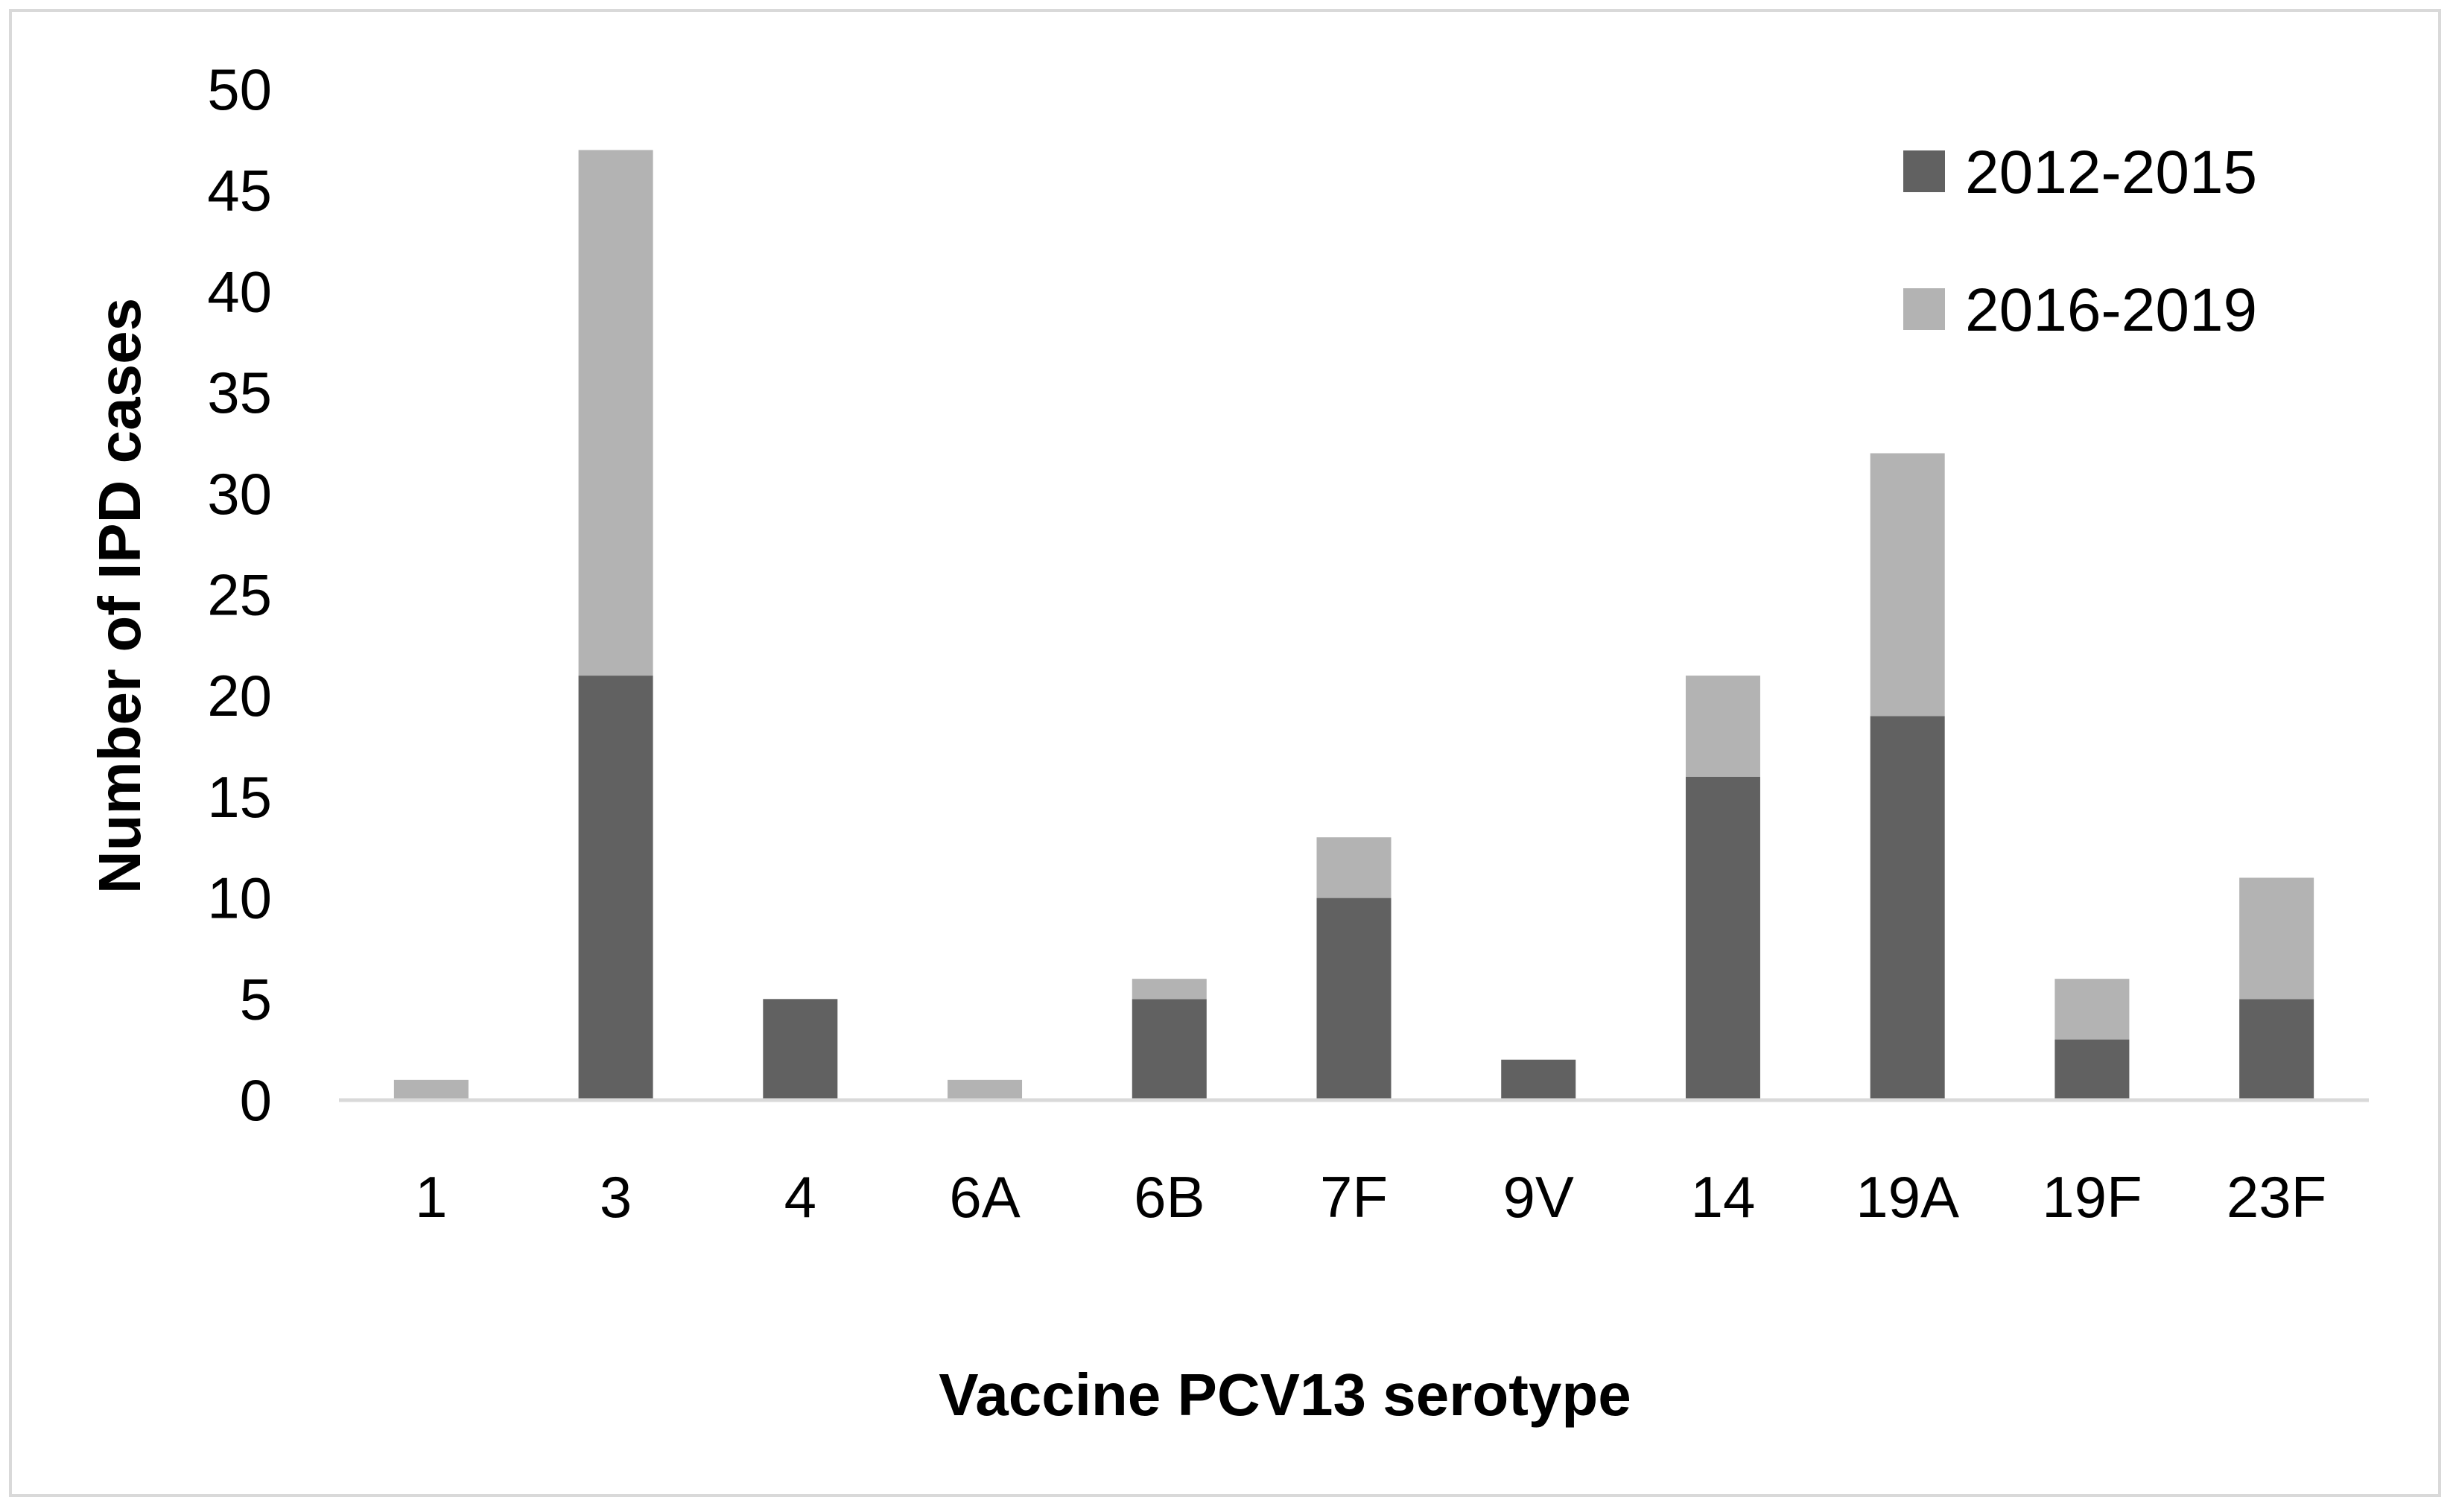 This screenshot has width=2456, height=1512. I want to click on y-tick-label: 15, so click(239, 797).